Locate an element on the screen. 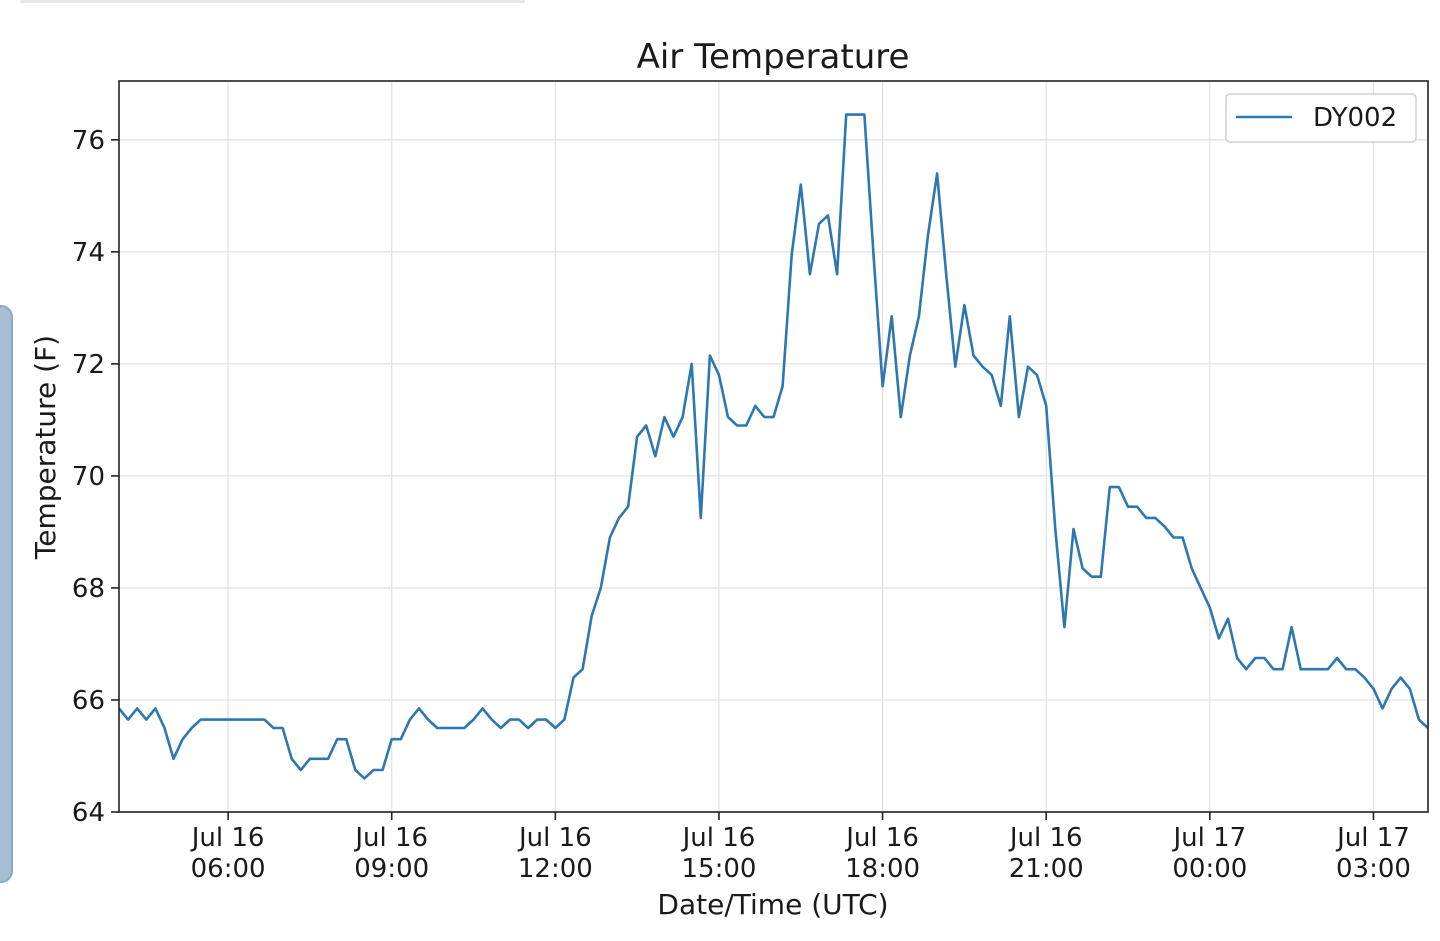 The height and width of the screenshot is (941, 1440). legend-box is located at coordinates (1321, 118).